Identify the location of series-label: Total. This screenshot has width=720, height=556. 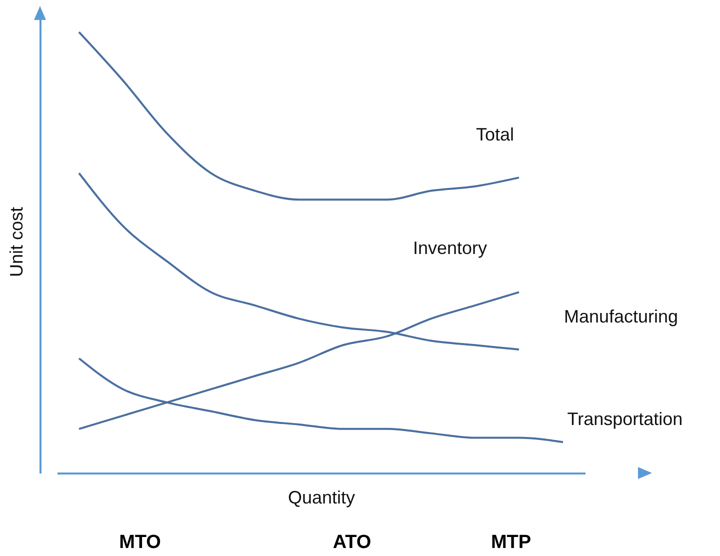
(495, 134).